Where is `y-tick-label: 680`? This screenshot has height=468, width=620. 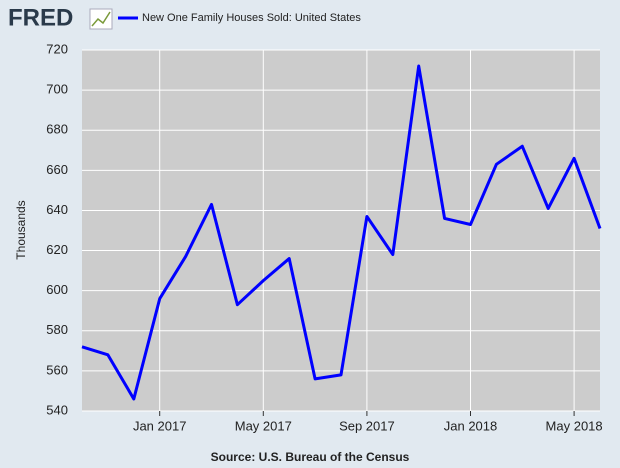
y-tick-label: 680 is located at coordinates (57, 129).